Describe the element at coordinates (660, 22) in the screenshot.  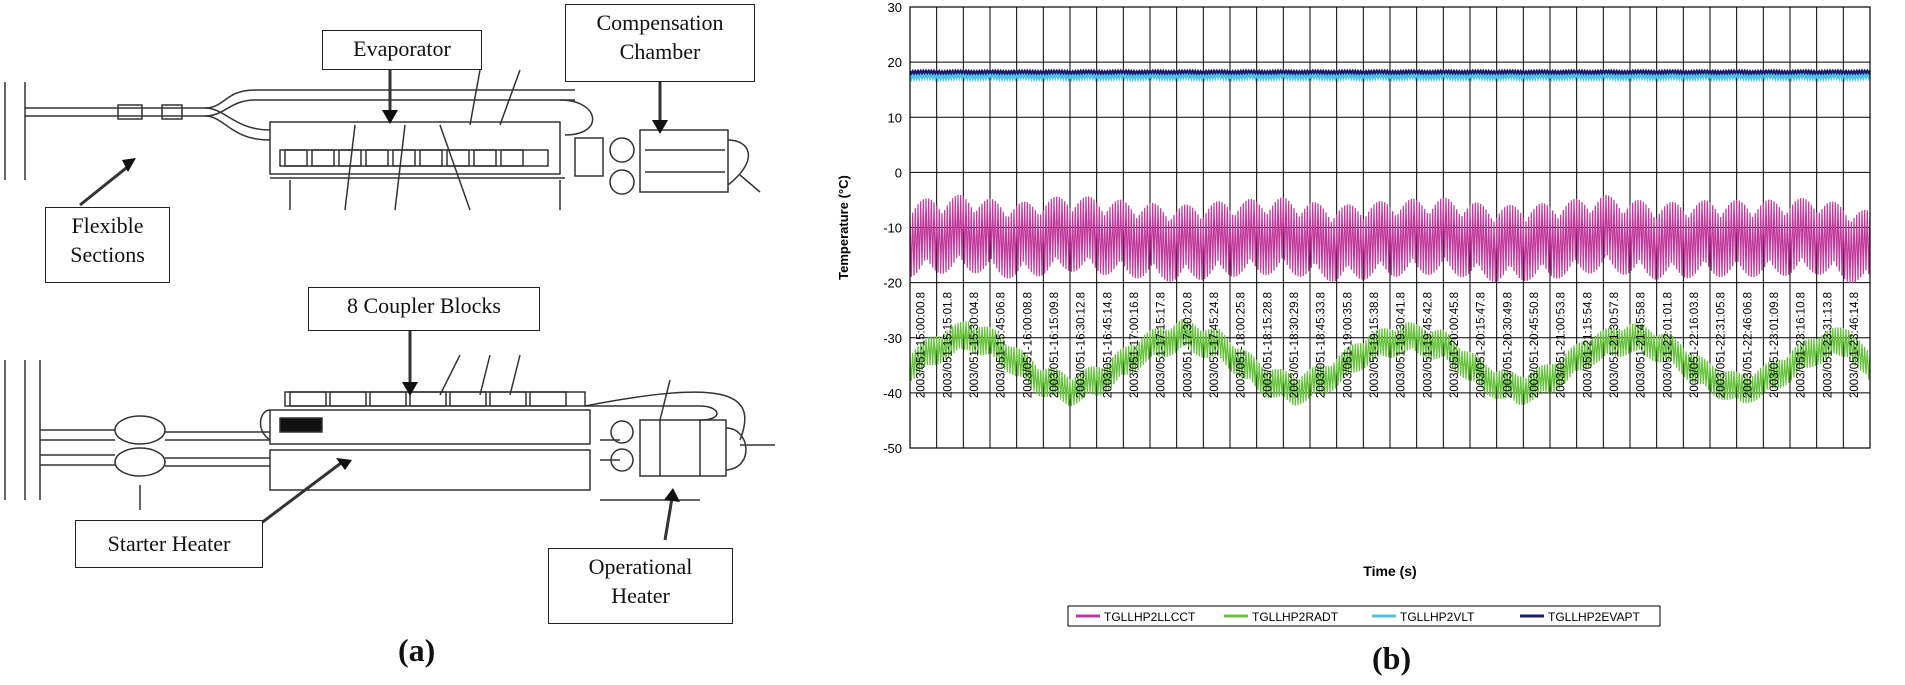
I see `callout-compensation-line1: Compensation` at that location.